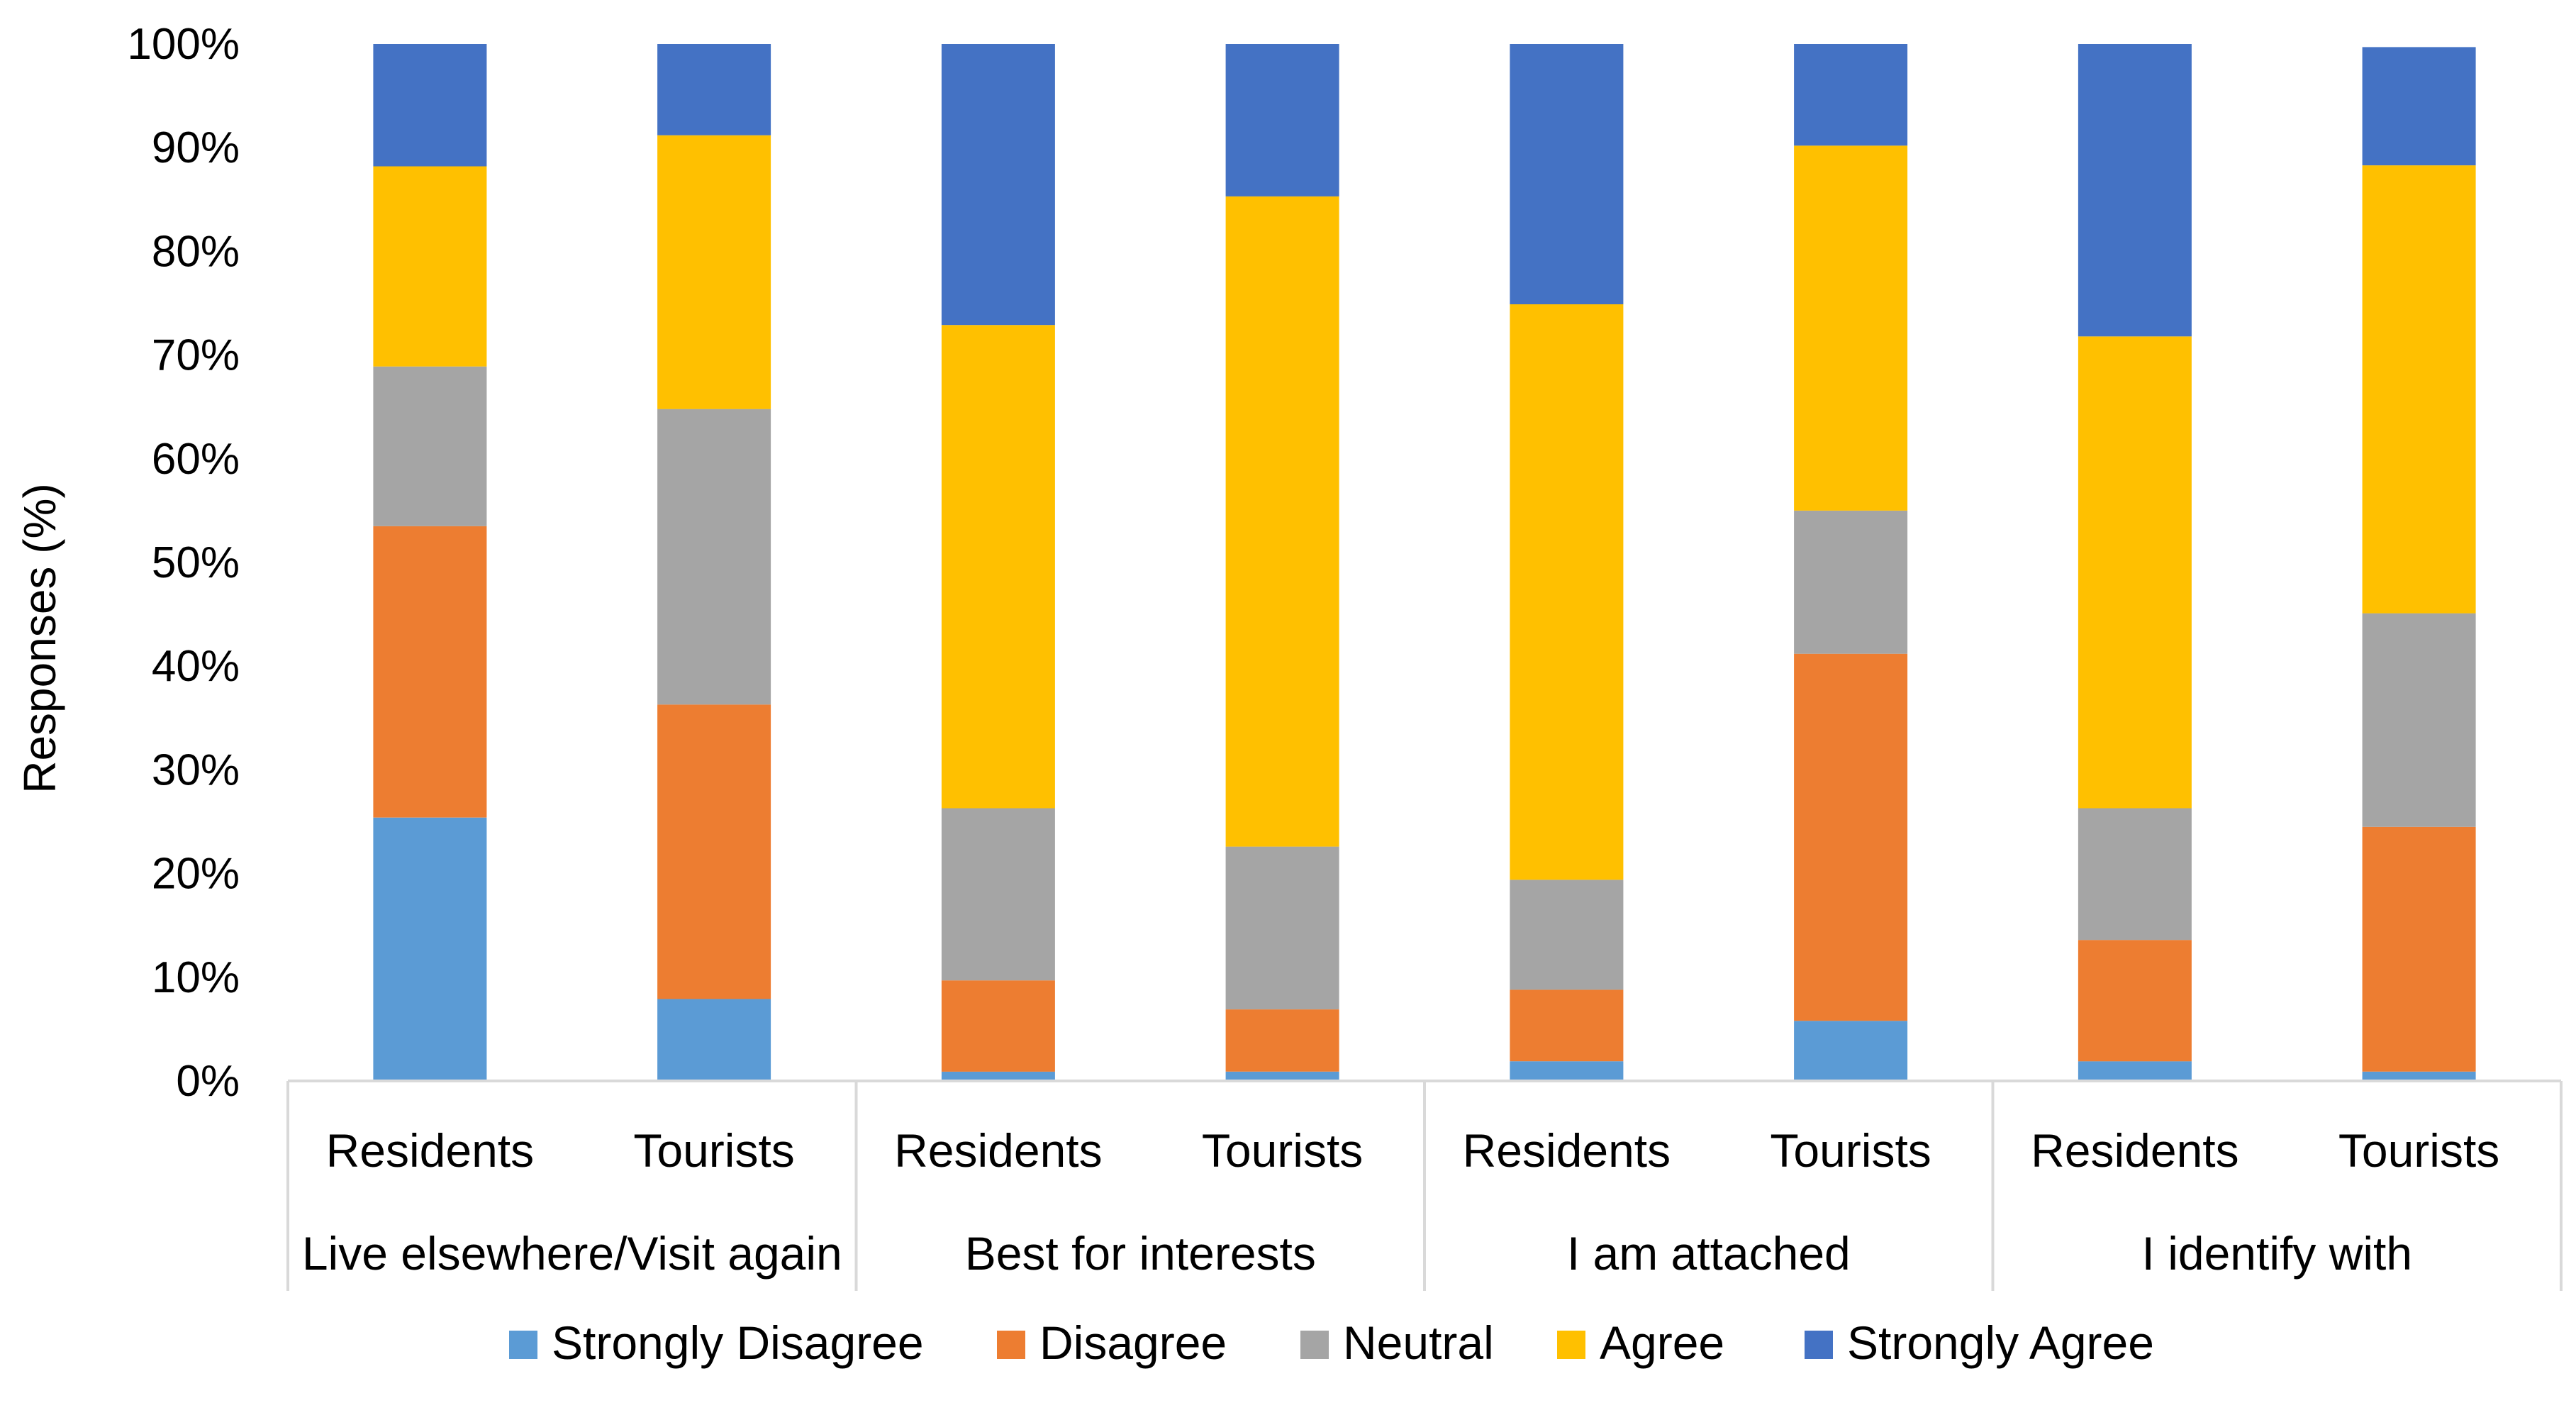 The height and width of the screenshot is (1420, 2576). I want to click on y-tick-label: 80%, so click(196, 251).